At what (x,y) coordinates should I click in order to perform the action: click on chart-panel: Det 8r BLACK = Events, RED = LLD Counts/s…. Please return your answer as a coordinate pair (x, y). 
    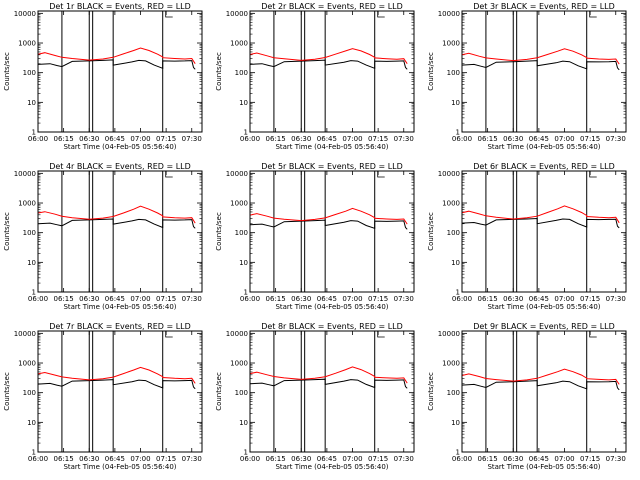
    Looking at the image, I should click on (315, 396).